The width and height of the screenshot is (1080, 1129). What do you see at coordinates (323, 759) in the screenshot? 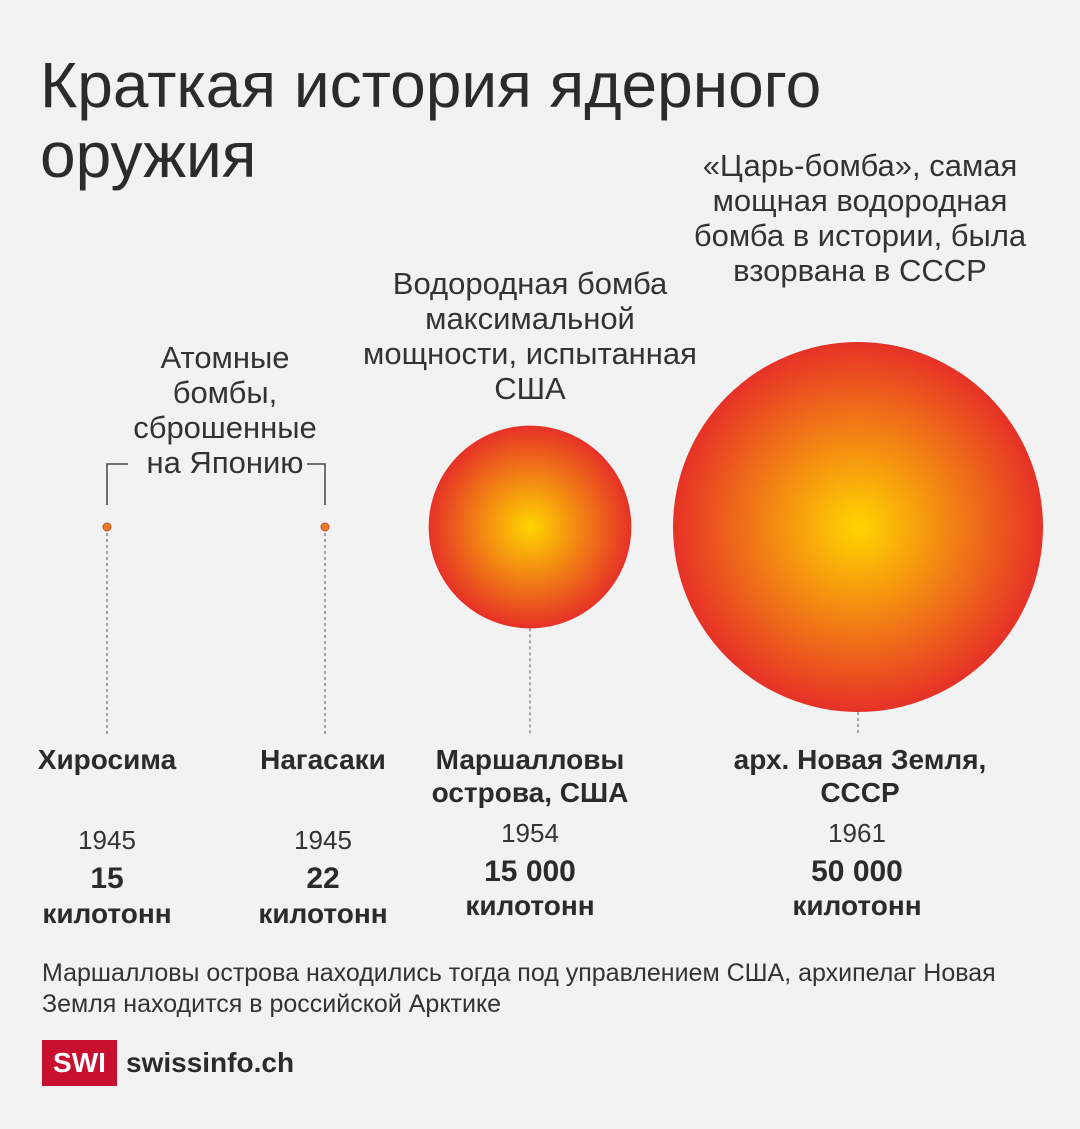
I see `place-label: Нагасаки` at bounding box center [323, 759].